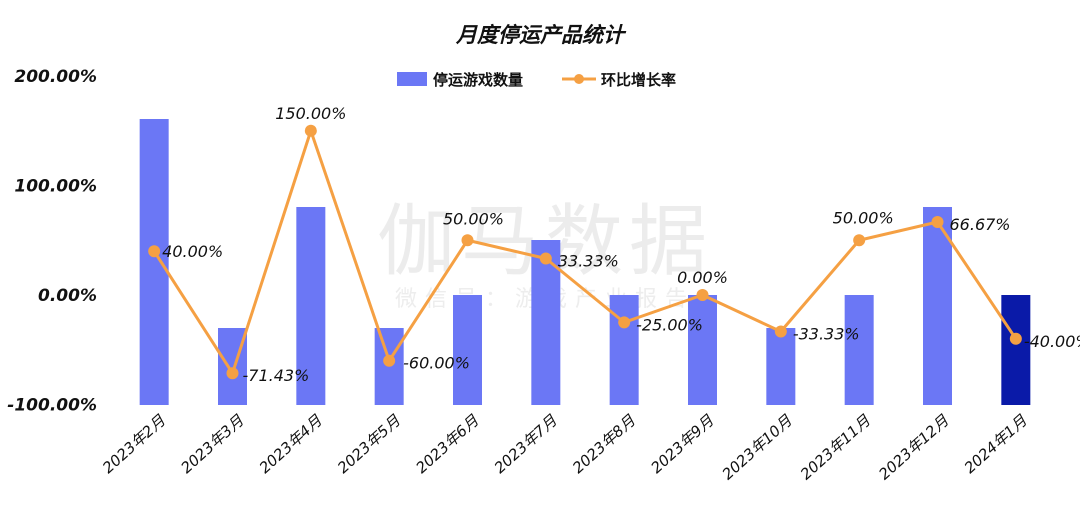  Describe the element at coordinates (192, 251) in the screenshot. I see `data-label: 40.00%` at that location.